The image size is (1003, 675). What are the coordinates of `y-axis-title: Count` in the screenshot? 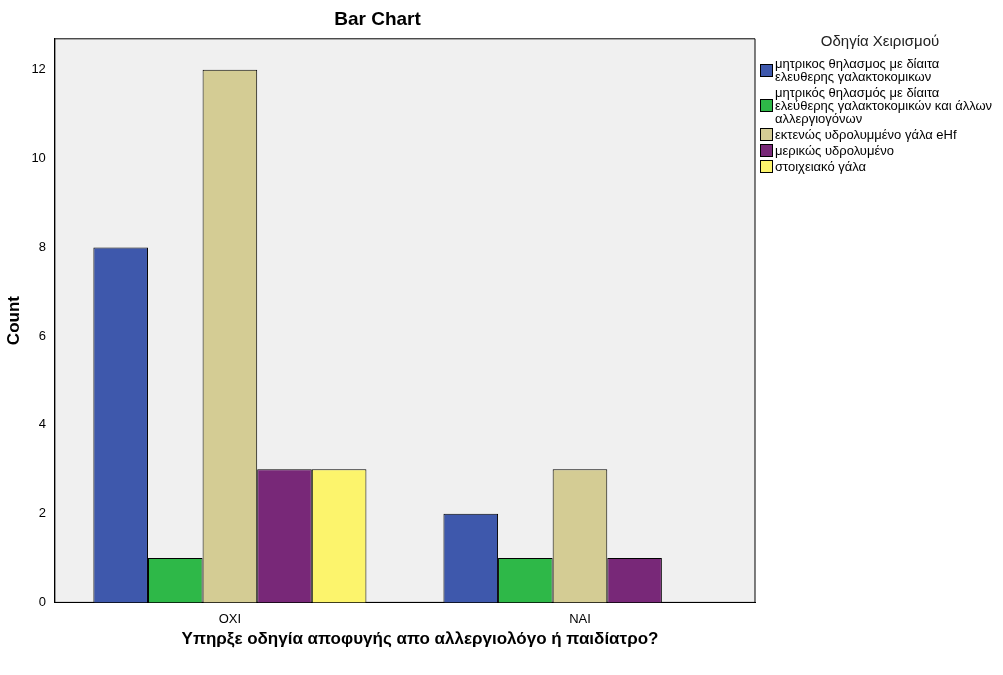 It's located at (13, 320).